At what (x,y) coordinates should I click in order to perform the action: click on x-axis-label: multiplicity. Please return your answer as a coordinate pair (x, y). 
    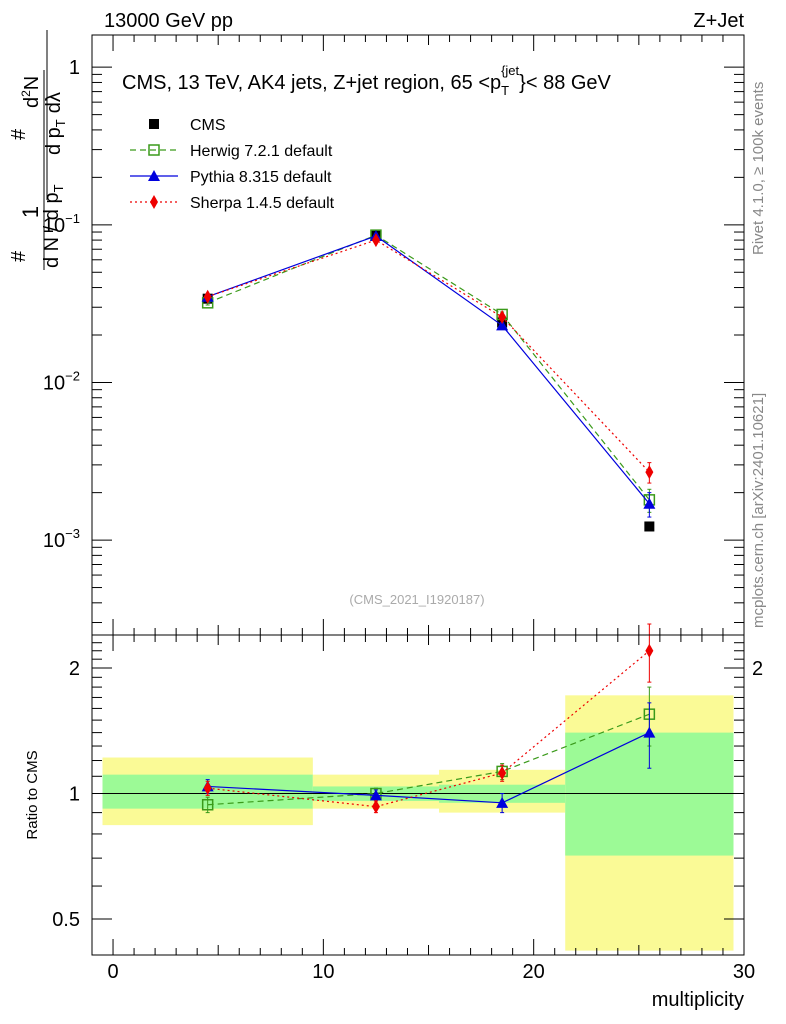
    Looking at the image, I should click on (698, 1000).